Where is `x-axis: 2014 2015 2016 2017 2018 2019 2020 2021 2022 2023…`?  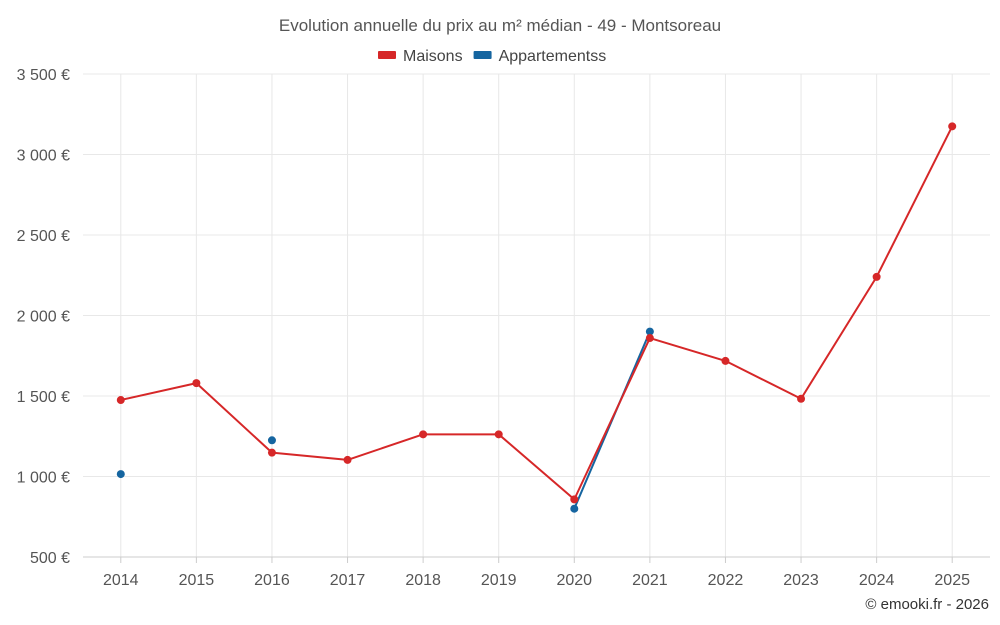 x-axis: 2014 2015 2016 2017 2018 2019 2020 2021 2022 2023… is located at coordinates (536, 572).